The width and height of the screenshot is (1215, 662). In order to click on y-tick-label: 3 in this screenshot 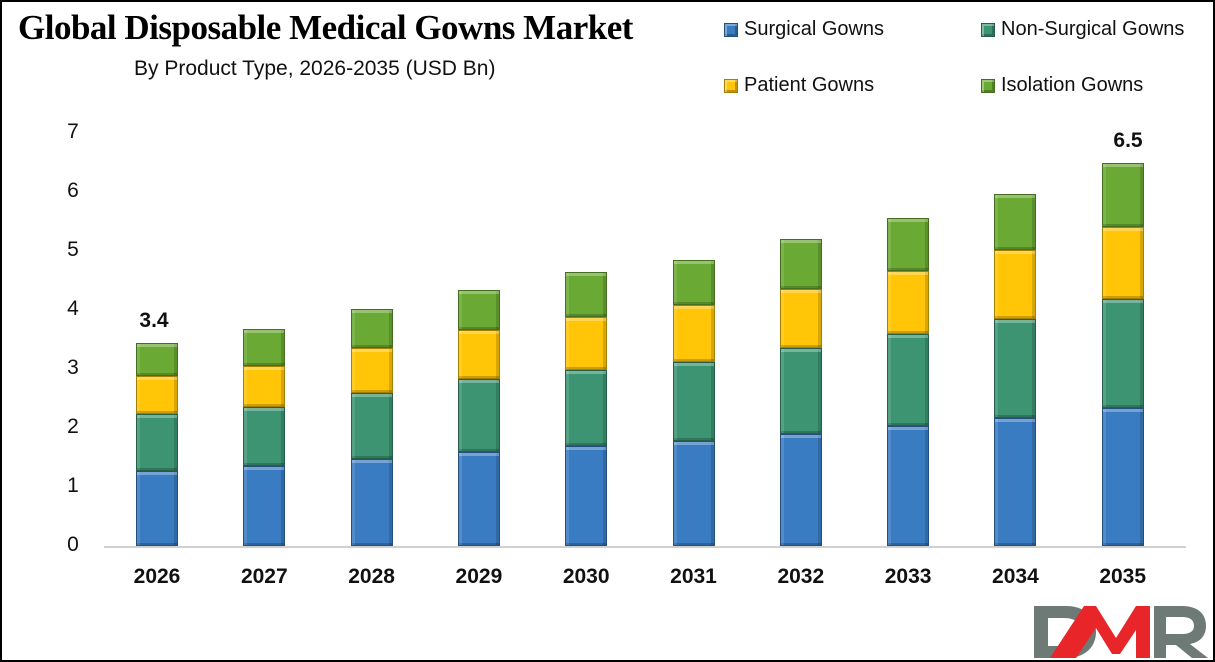, I will do `click(73, 367)`.